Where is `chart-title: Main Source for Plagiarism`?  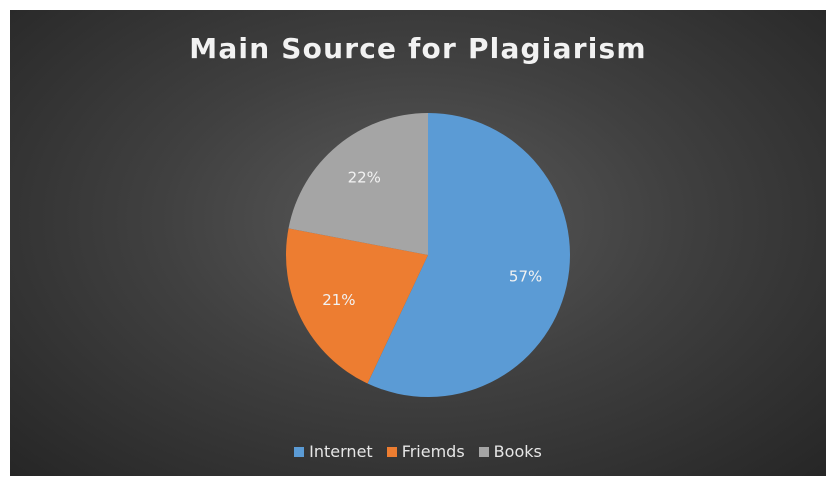
chart-title: Main Source for Plagiarism is located at coordinates (418, 48).